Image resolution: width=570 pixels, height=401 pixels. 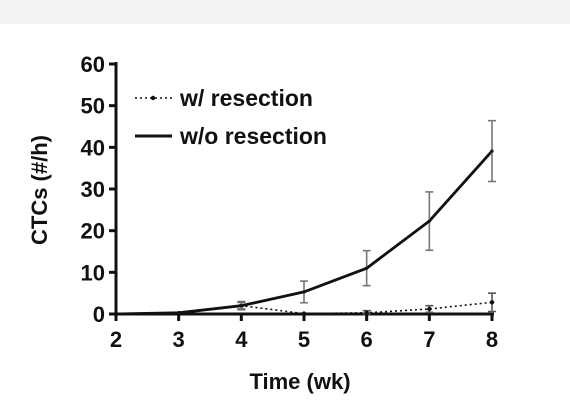 I want to click on y-tick-label: 30, so click(x=93, y=189).